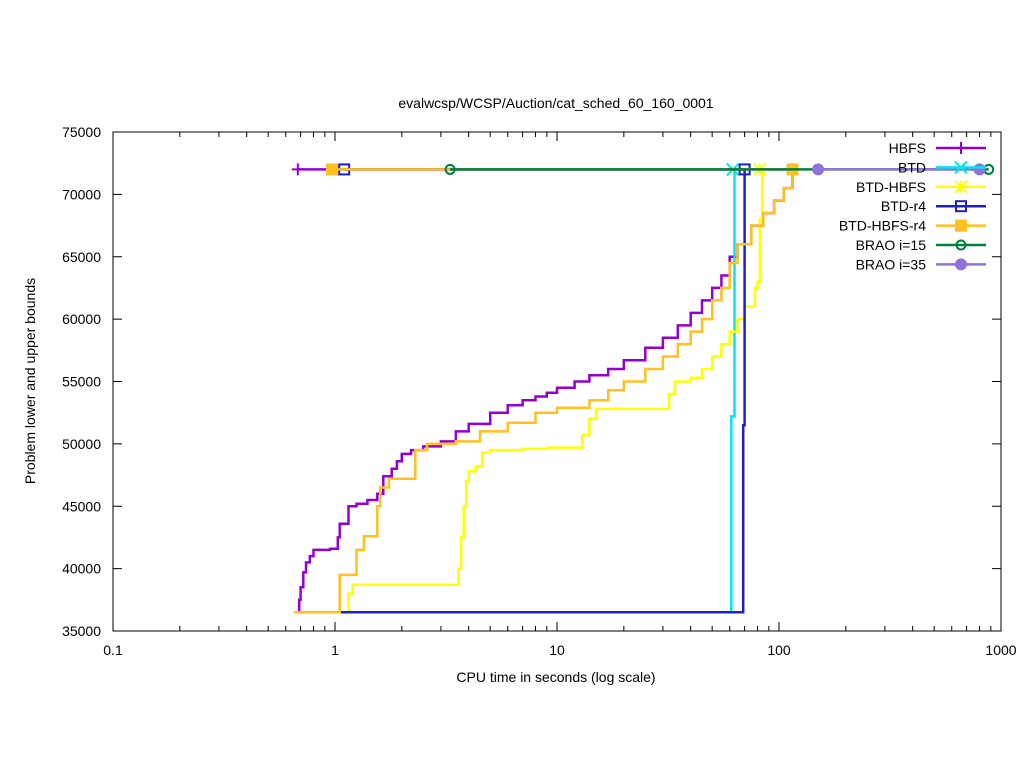 The image size is (1024, 768). Describe the element at coordinates (882, 226) in the screenshot. I see `legend-label-btd-hbfs-r4: BTD-HBFS-r4` at that location.